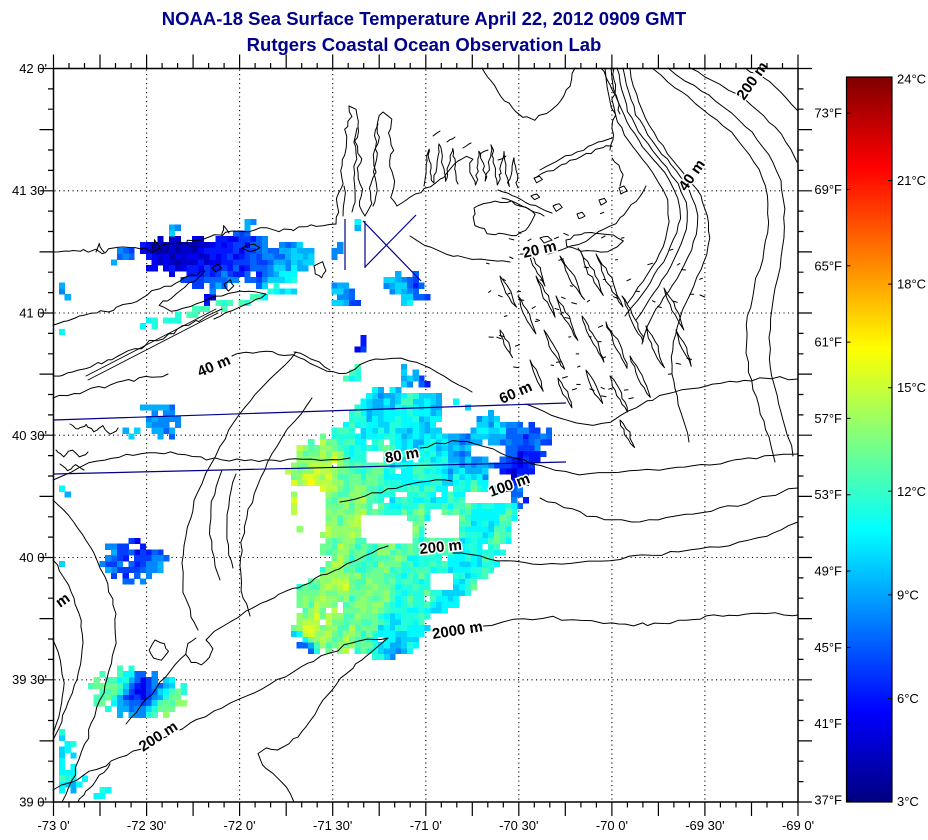  What do you see at coordinates (828, 647) in the screenshot?
I see `svg-text: 45°F` at bounding box center [828, 647].